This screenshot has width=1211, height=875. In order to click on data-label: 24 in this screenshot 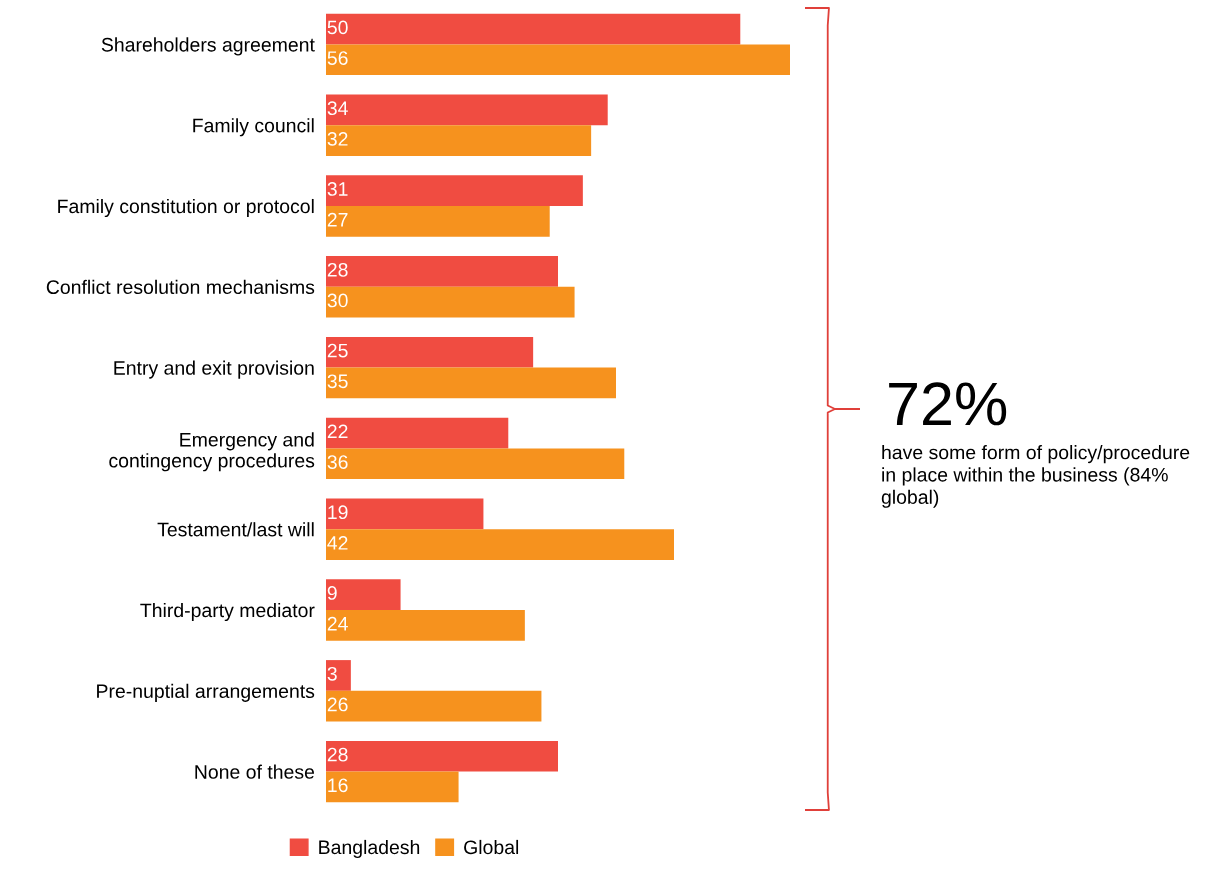, I will do `click(337, 623)`.